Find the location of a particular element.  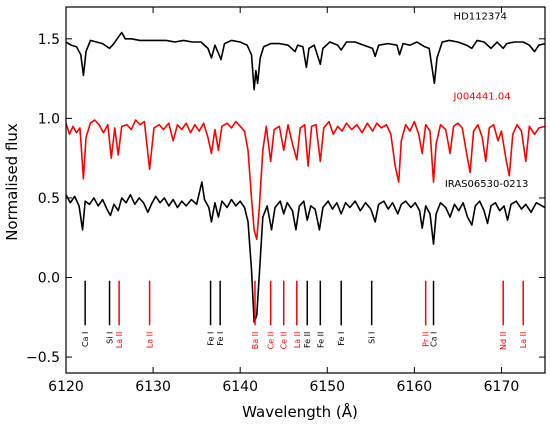

line-id-label-12: Fe I is located at coordinates (341, 339).